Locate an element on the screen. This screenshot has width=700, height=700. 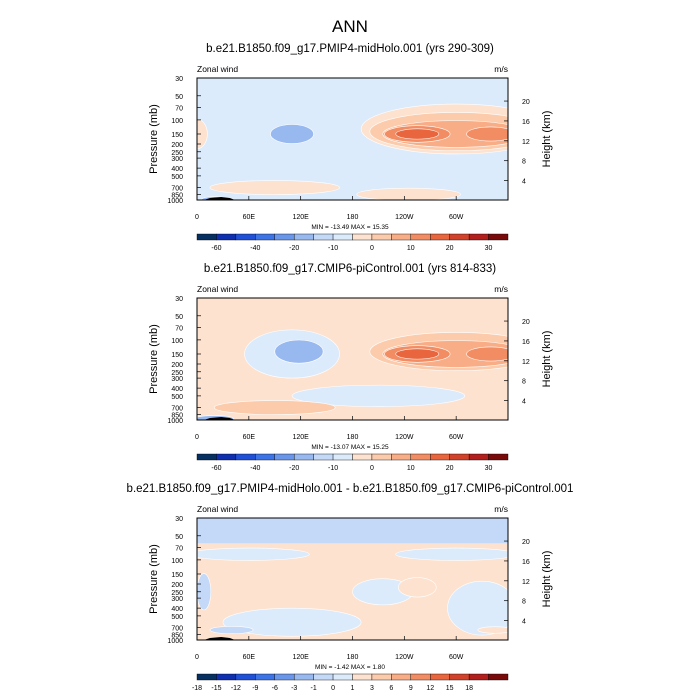
min-max-stats: MIN = -13.49 MAX = 15.35 is located at coordinates (350, 227).